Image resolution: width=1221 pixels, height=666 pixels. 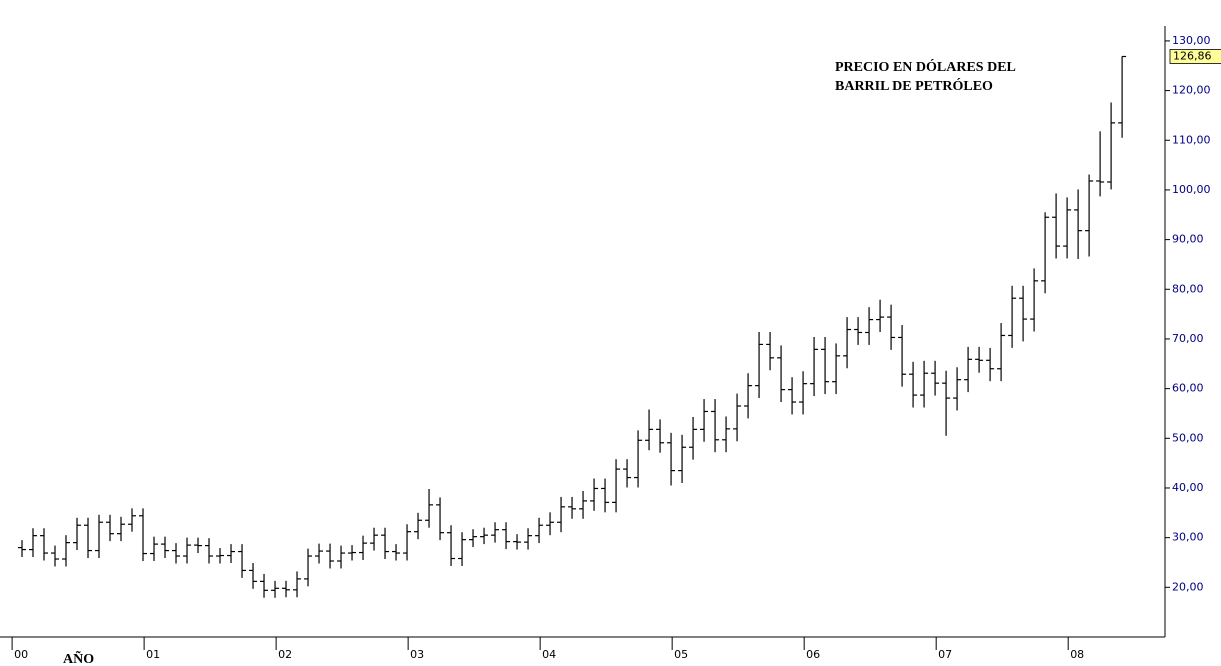 What do you see at coordinates (1188, 239) in the screenshot?
I see `y-tick-label: 90,00` at bounding box center [1188, 239].